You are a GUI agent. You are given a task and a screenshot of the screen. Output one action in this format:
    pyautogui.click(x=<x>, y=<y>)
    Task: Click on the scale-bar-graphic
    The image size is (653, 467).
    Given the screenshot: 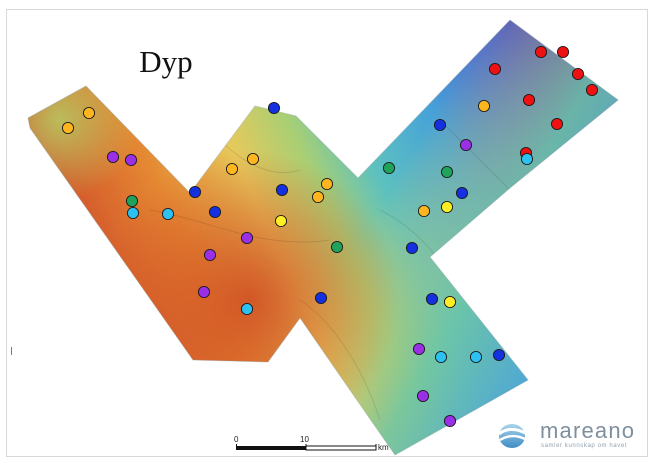 What is the action you would take?
    pyautogui.click(x=306, y=447)
    